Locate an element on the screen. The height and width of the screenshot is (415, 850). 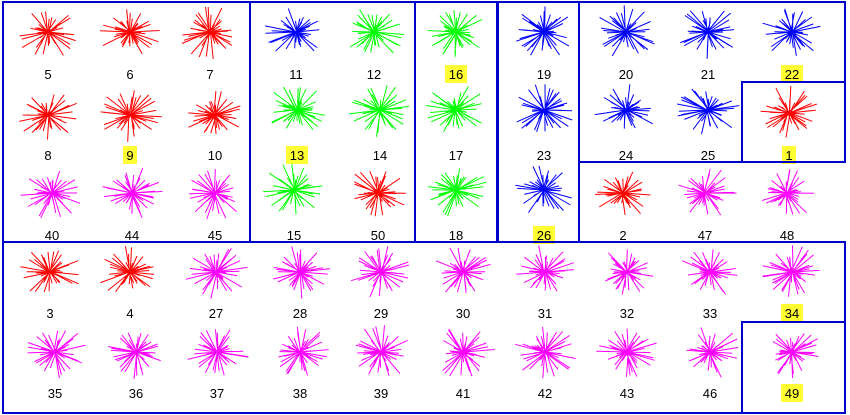
glyph-label: 42 is located at coordinates (545, 393).